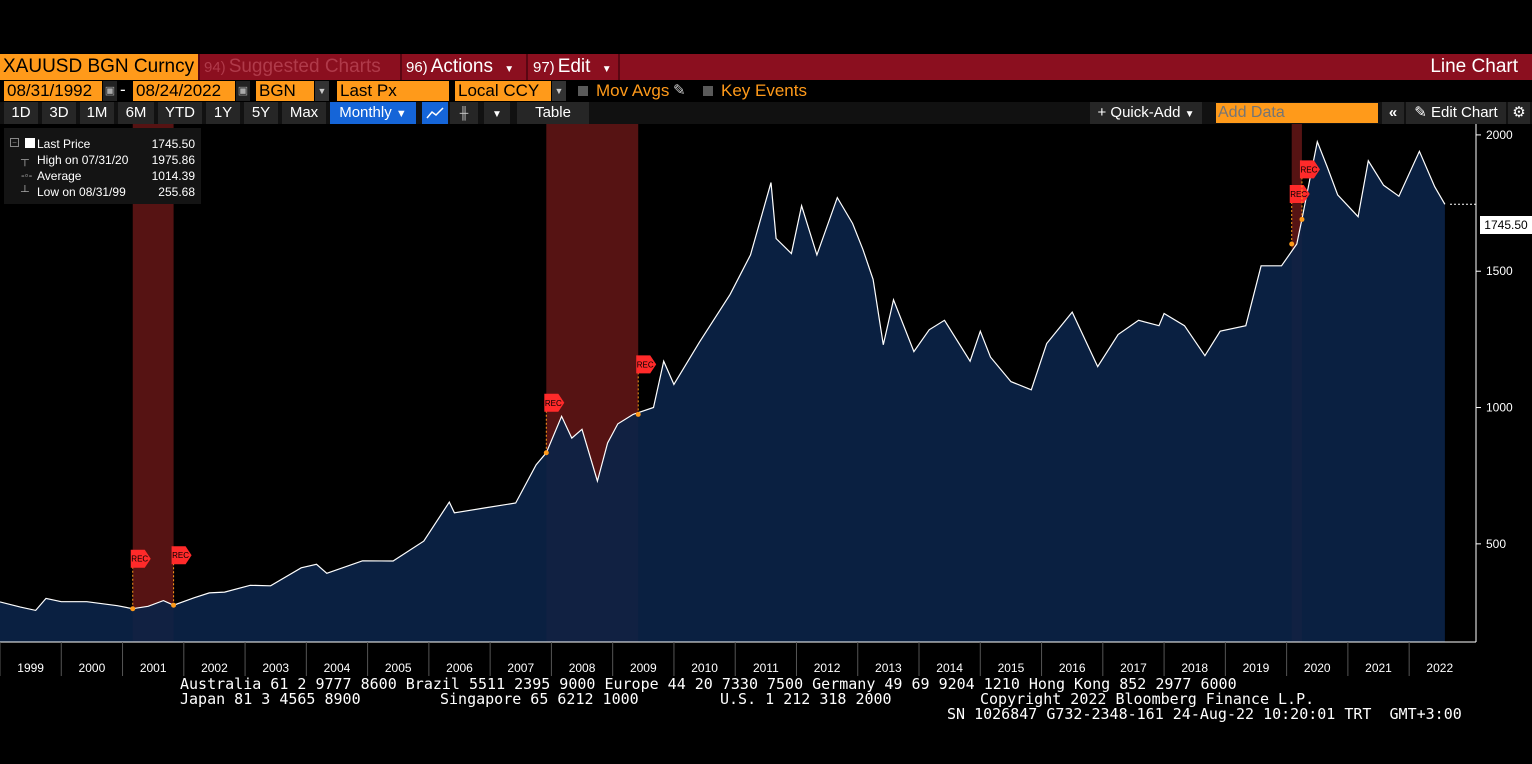 The height and width of the screenshot is (764, 1532). Describe the element at coordinates (99, 67) in the screenshot. I see `ticker-field: XAUUSD BGN Curncy` at that location.